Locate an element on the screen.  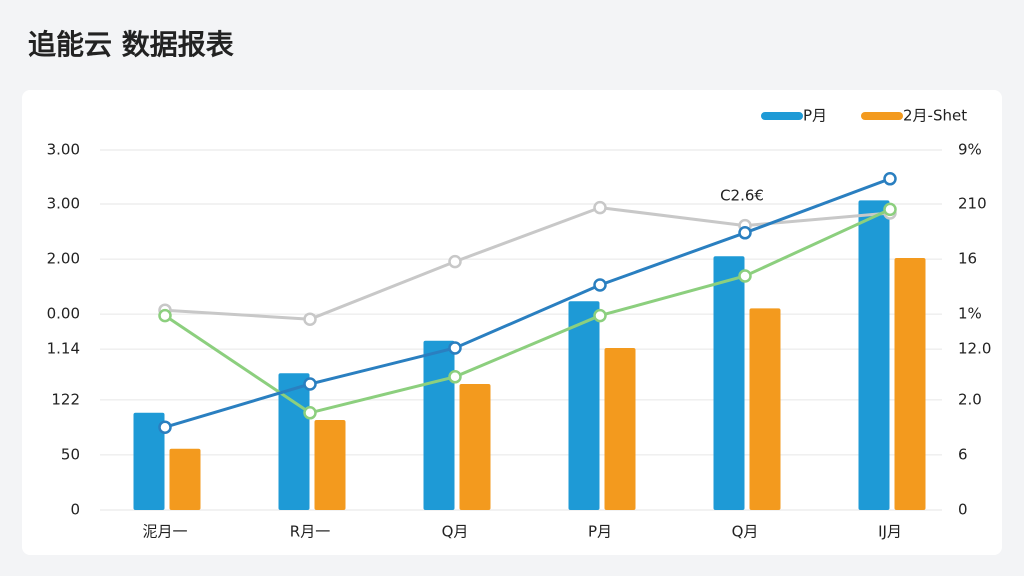
legend-label: 2月-Shet is located at coordinates (935, 116).